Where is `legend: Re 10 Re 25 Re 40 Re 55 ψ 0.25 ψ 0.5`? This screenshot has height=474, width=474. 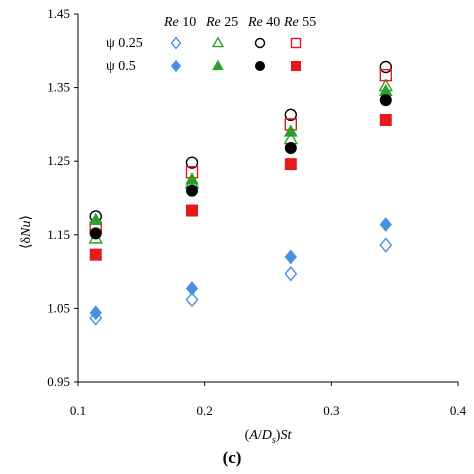 legend: Re 10 Re 25 Re 40 Re 55 ψ 0.25 ψ 0.5 is located at coordinates (211, 44).